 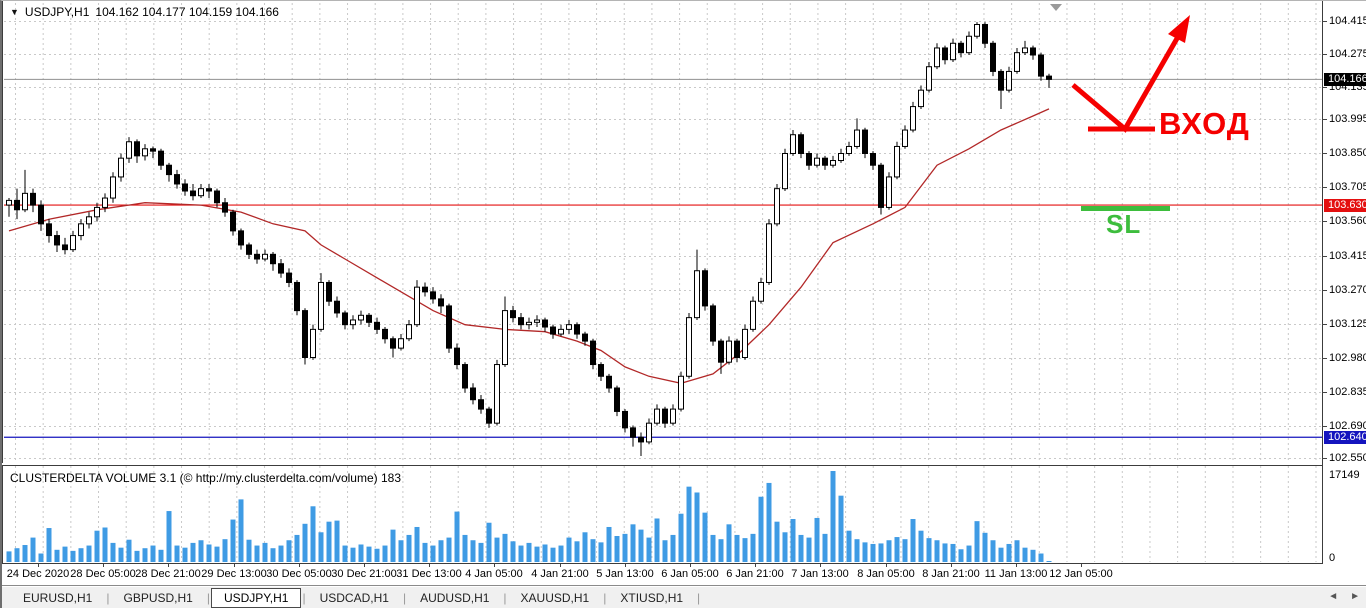 I want to click on price-tick-label: 102.690, so click(x=1347, y=426).